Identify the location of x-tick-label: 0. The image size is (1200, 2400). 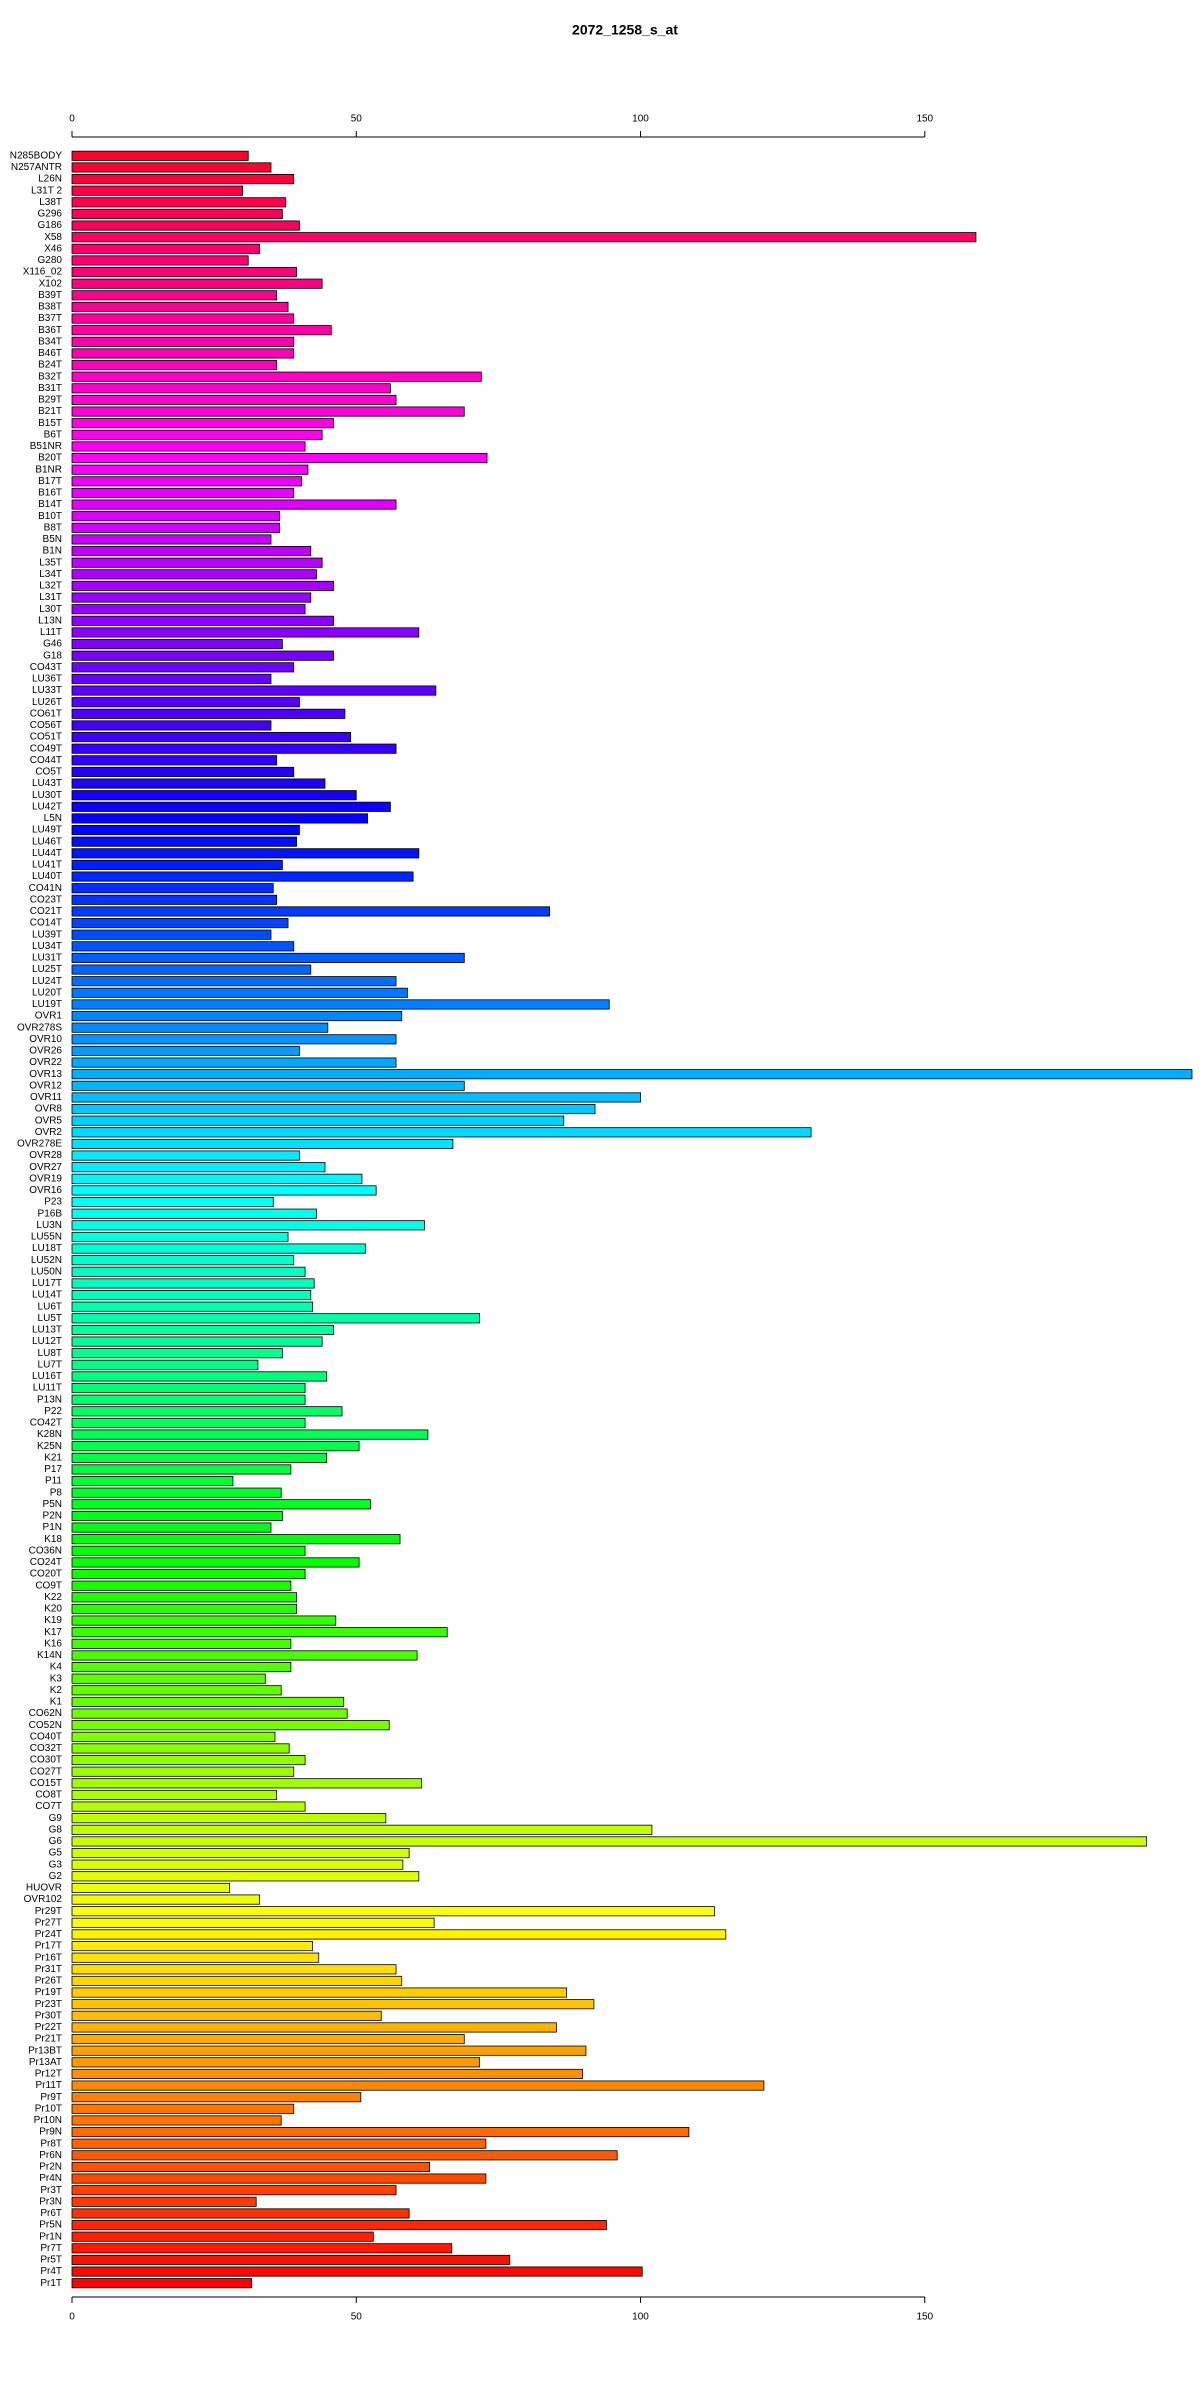
(72, 2317).